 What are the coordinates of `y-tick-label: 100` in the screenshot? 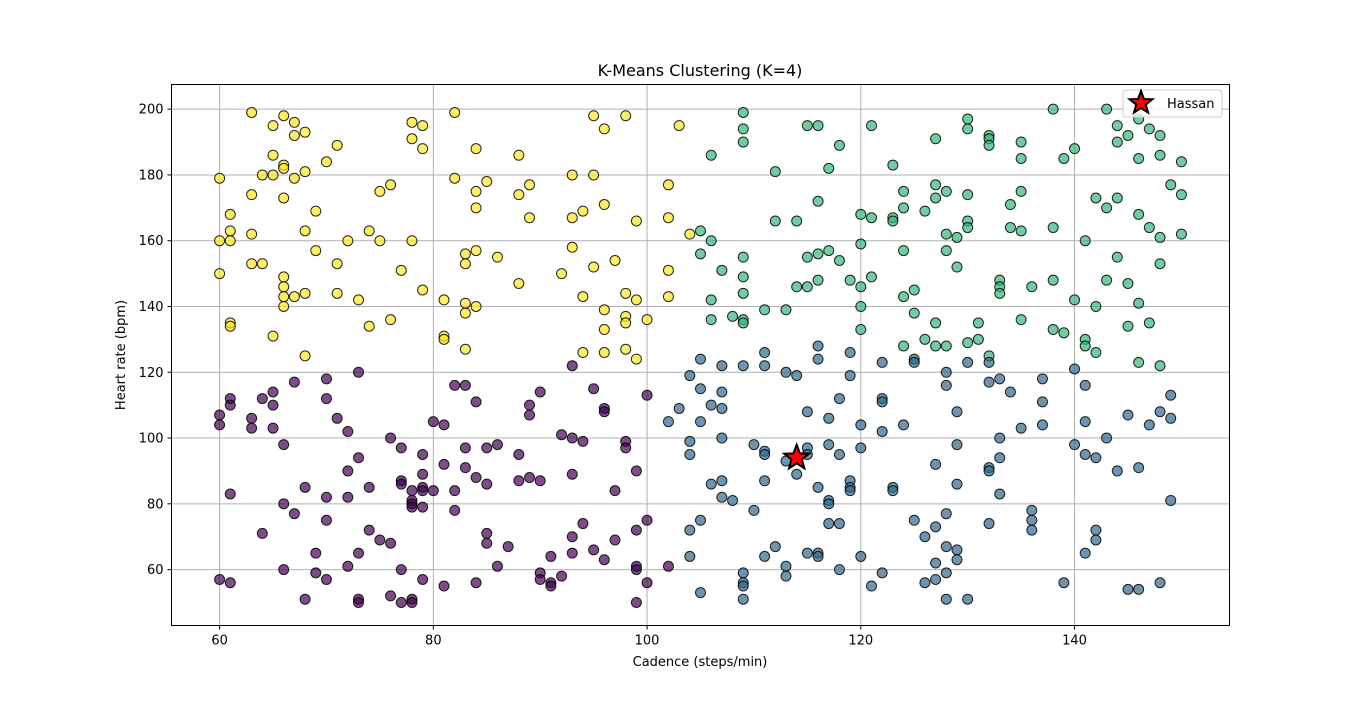 It's located at (151, 439).